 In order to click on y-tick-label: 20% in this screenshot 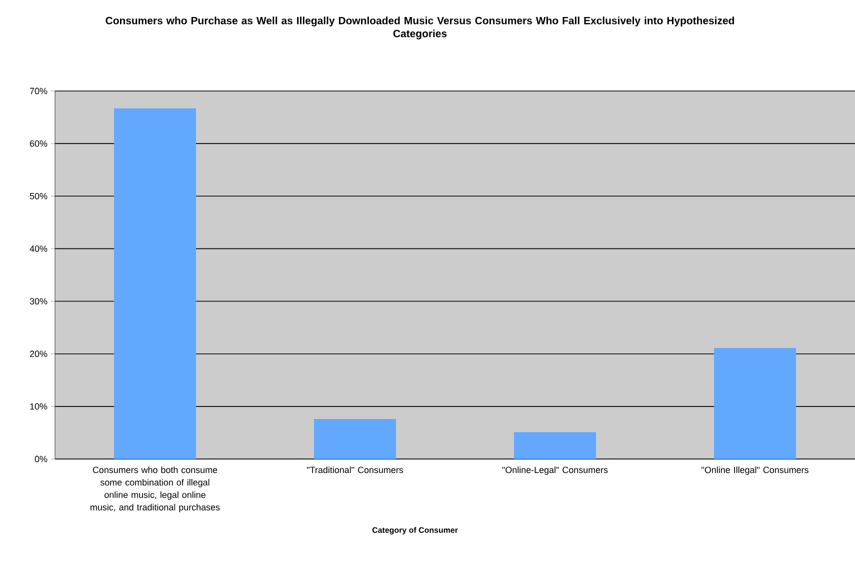, I will do `click(39, 354)`.